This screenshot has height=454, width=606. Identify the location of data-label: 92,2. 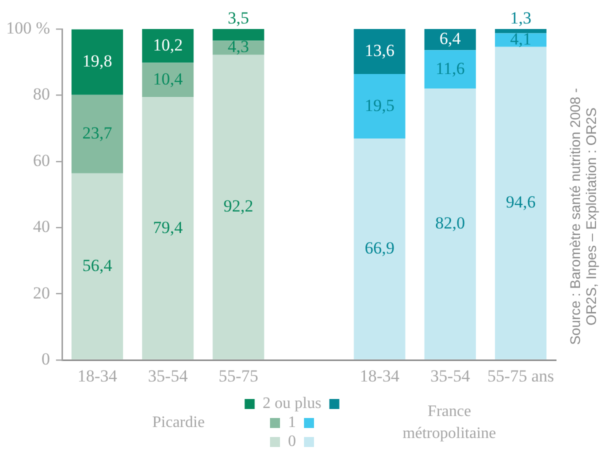
(239, 206).